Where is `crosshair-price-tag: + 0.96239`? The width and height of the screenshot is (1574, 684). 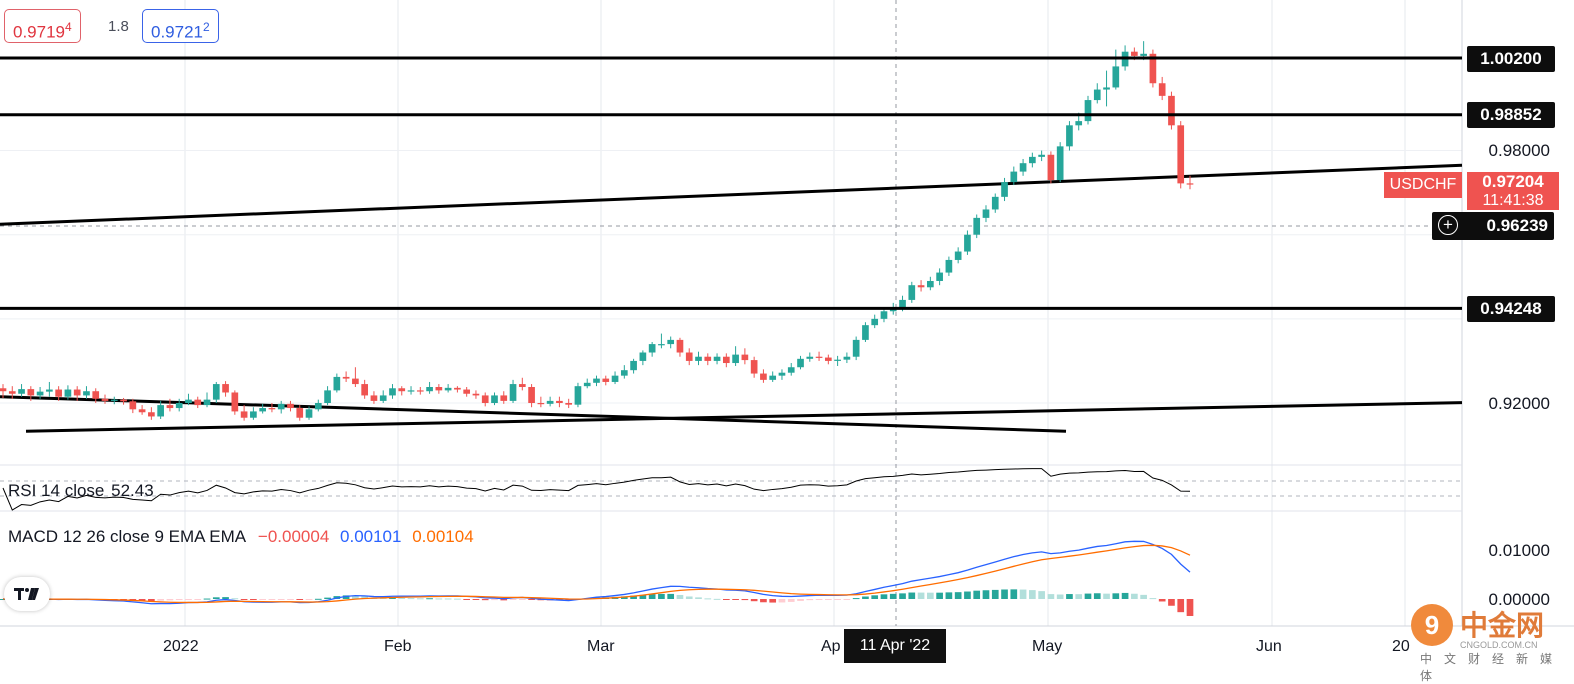
crosshair-price-tag: + 0.96239 is located at coordinates (1493, 226).